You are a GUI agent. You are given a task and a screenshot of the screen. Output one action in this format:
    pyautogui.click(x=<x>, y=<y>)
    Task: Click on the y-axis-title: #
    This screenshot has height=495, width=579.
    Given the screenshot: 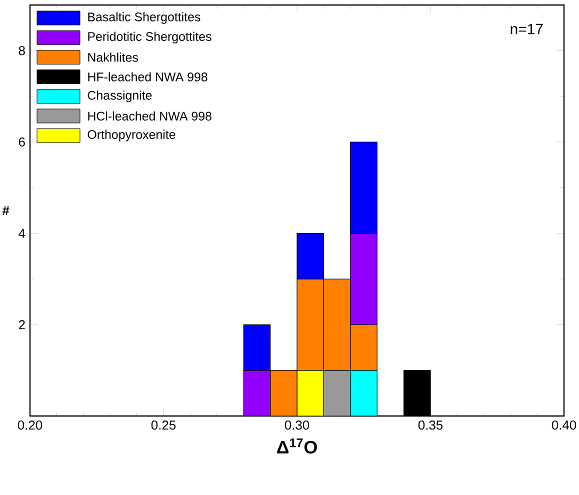 What is the action you would take?
    pyautogui.click(x=6, y=210)
    